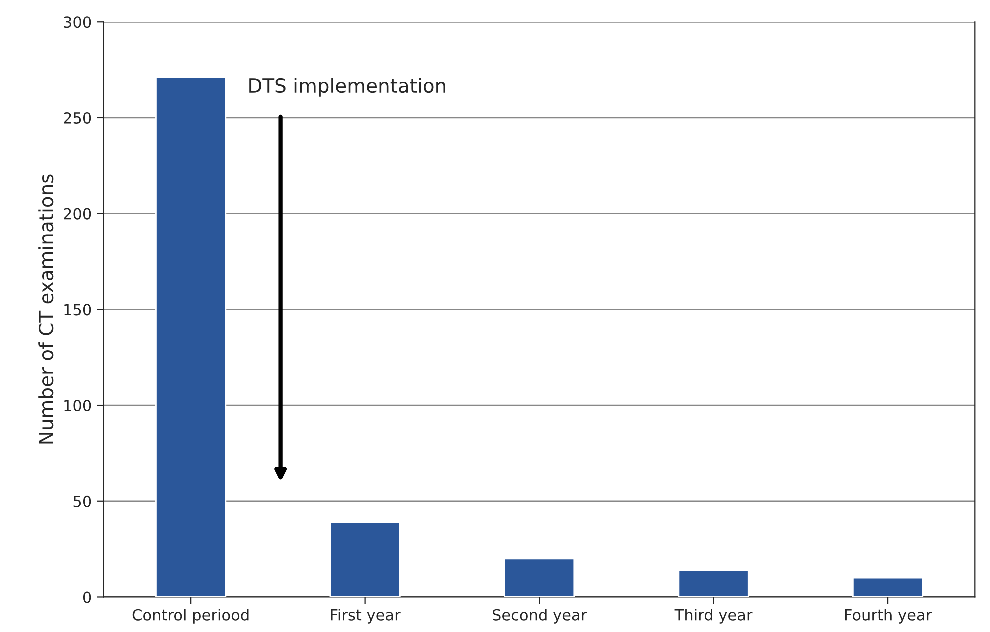 This screenshot has width=990, height=632. I want to click on x-tick-label: Third year, so click(713, 616).